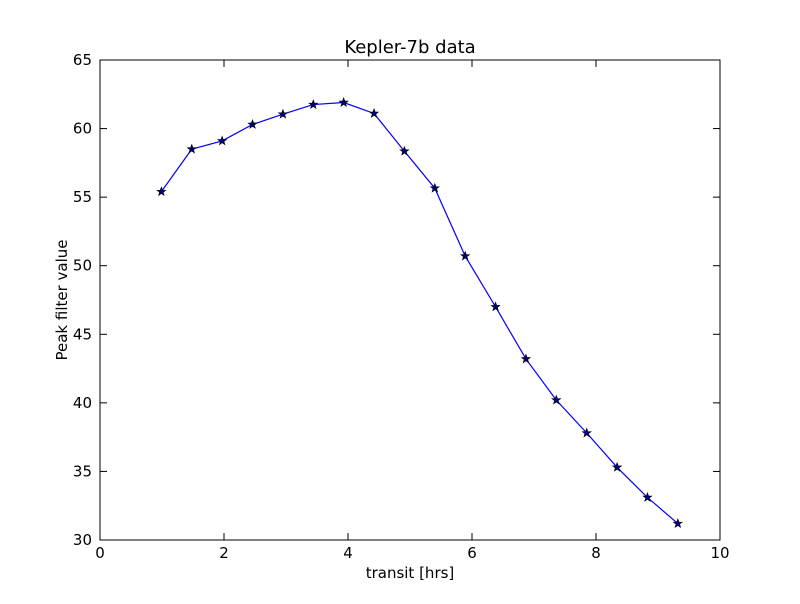 This screenshot has width=800, height=604. What do you see at coordinates (82, 540) in the screenshot?
I see `y-tick-label: 30` at bounding box center [82, 540].